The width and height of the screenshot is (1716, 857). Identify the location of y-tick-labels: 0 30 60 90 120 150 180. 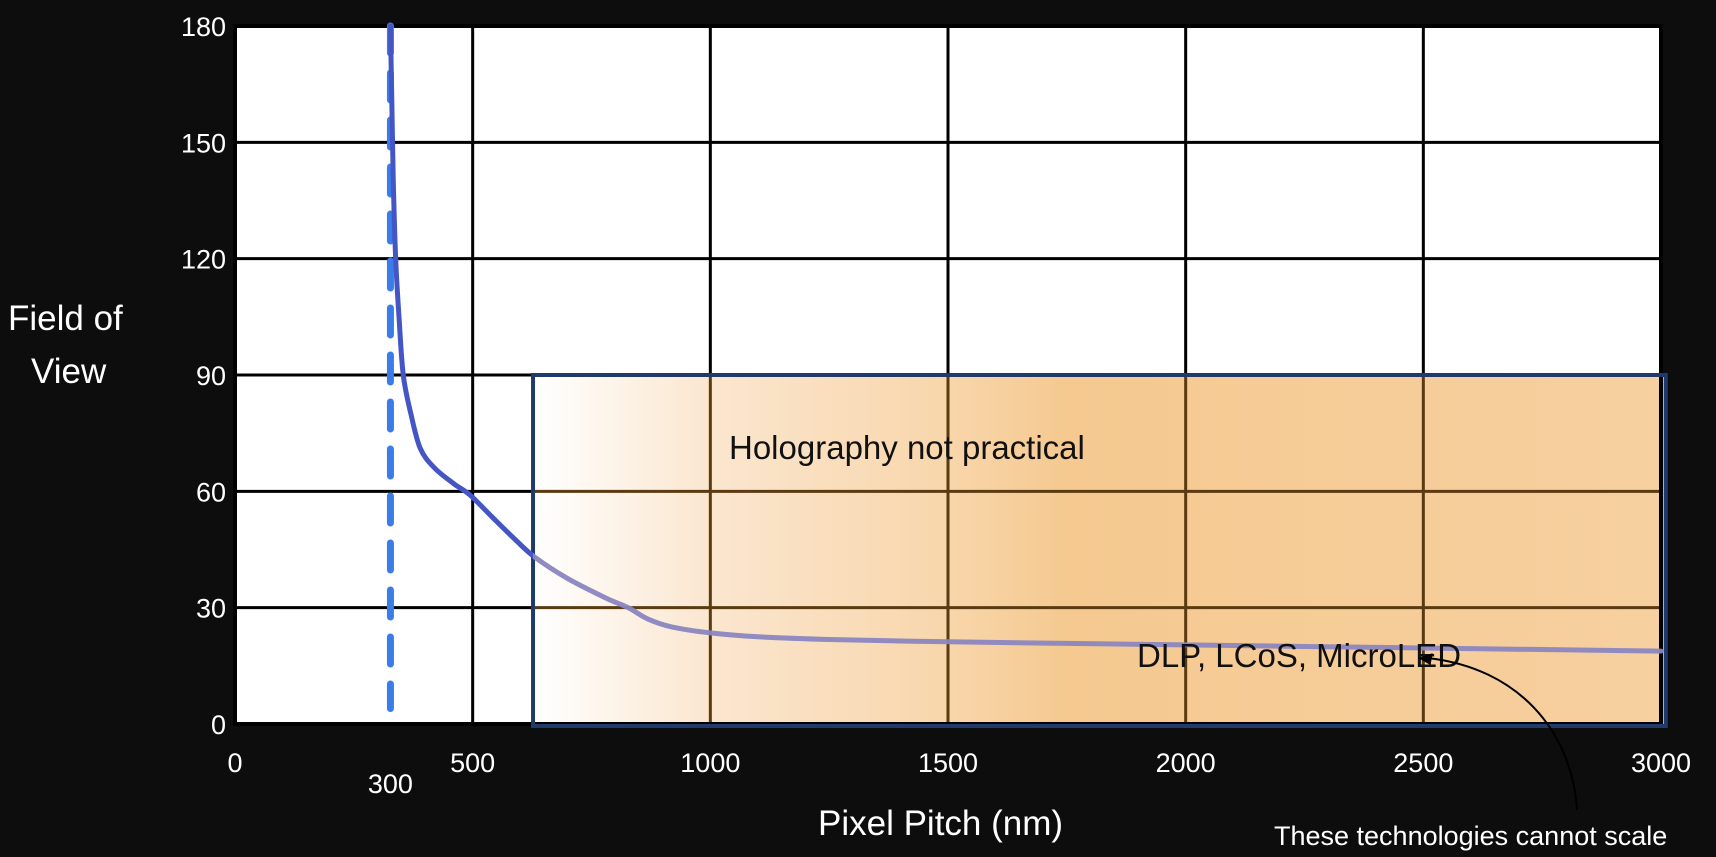
(203, 376).